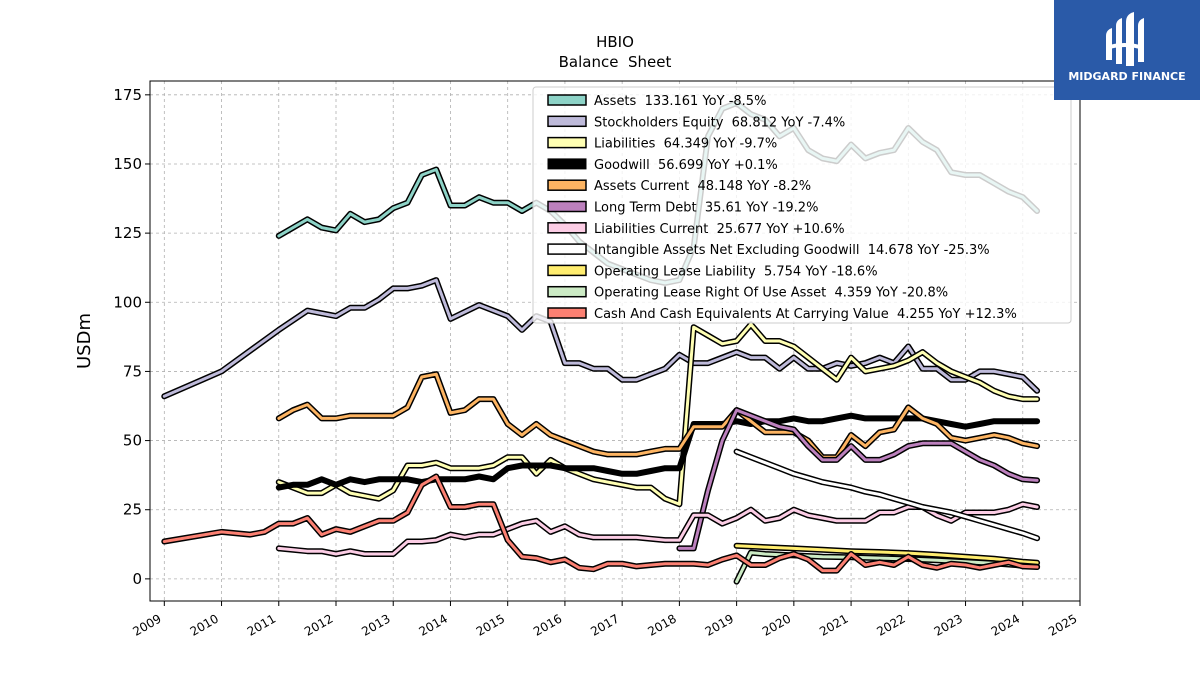 The image size is (1200, 675). I want to click on legend-label-liabilities: Liabilities 64.349 YoY -9.7%, so click(685, 144).